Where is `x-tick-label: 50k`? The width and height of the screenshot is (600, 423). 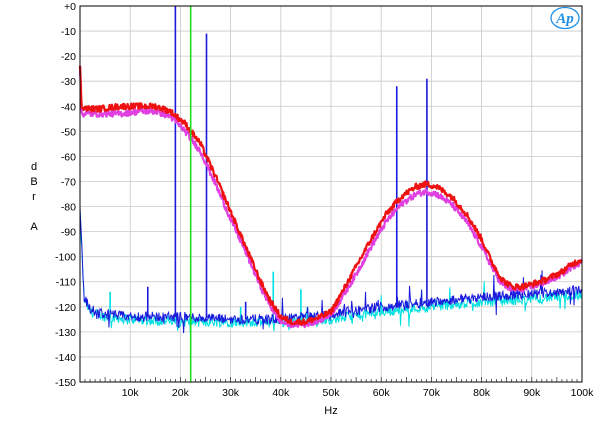
x-tick-label: 50k is located at coordinates (332, 393).